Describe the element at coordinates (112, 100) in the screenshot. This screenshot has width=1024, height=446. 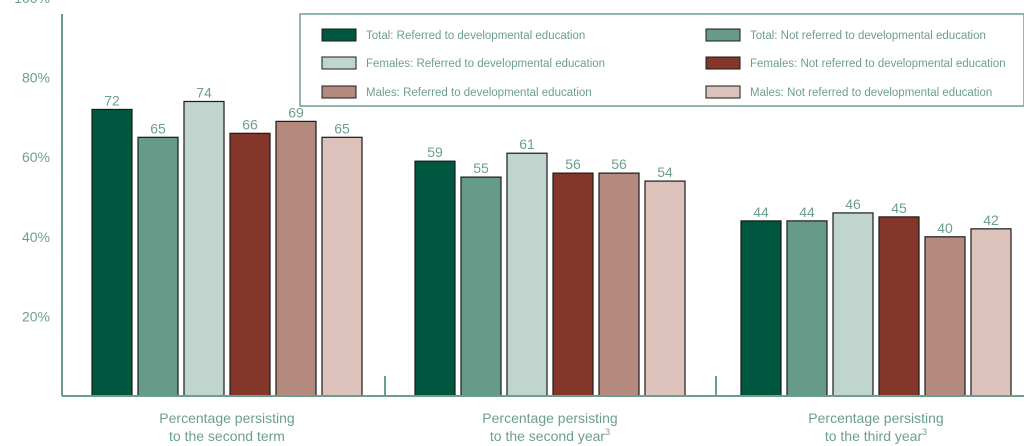
I see `bar-value-label: 72` at that location.